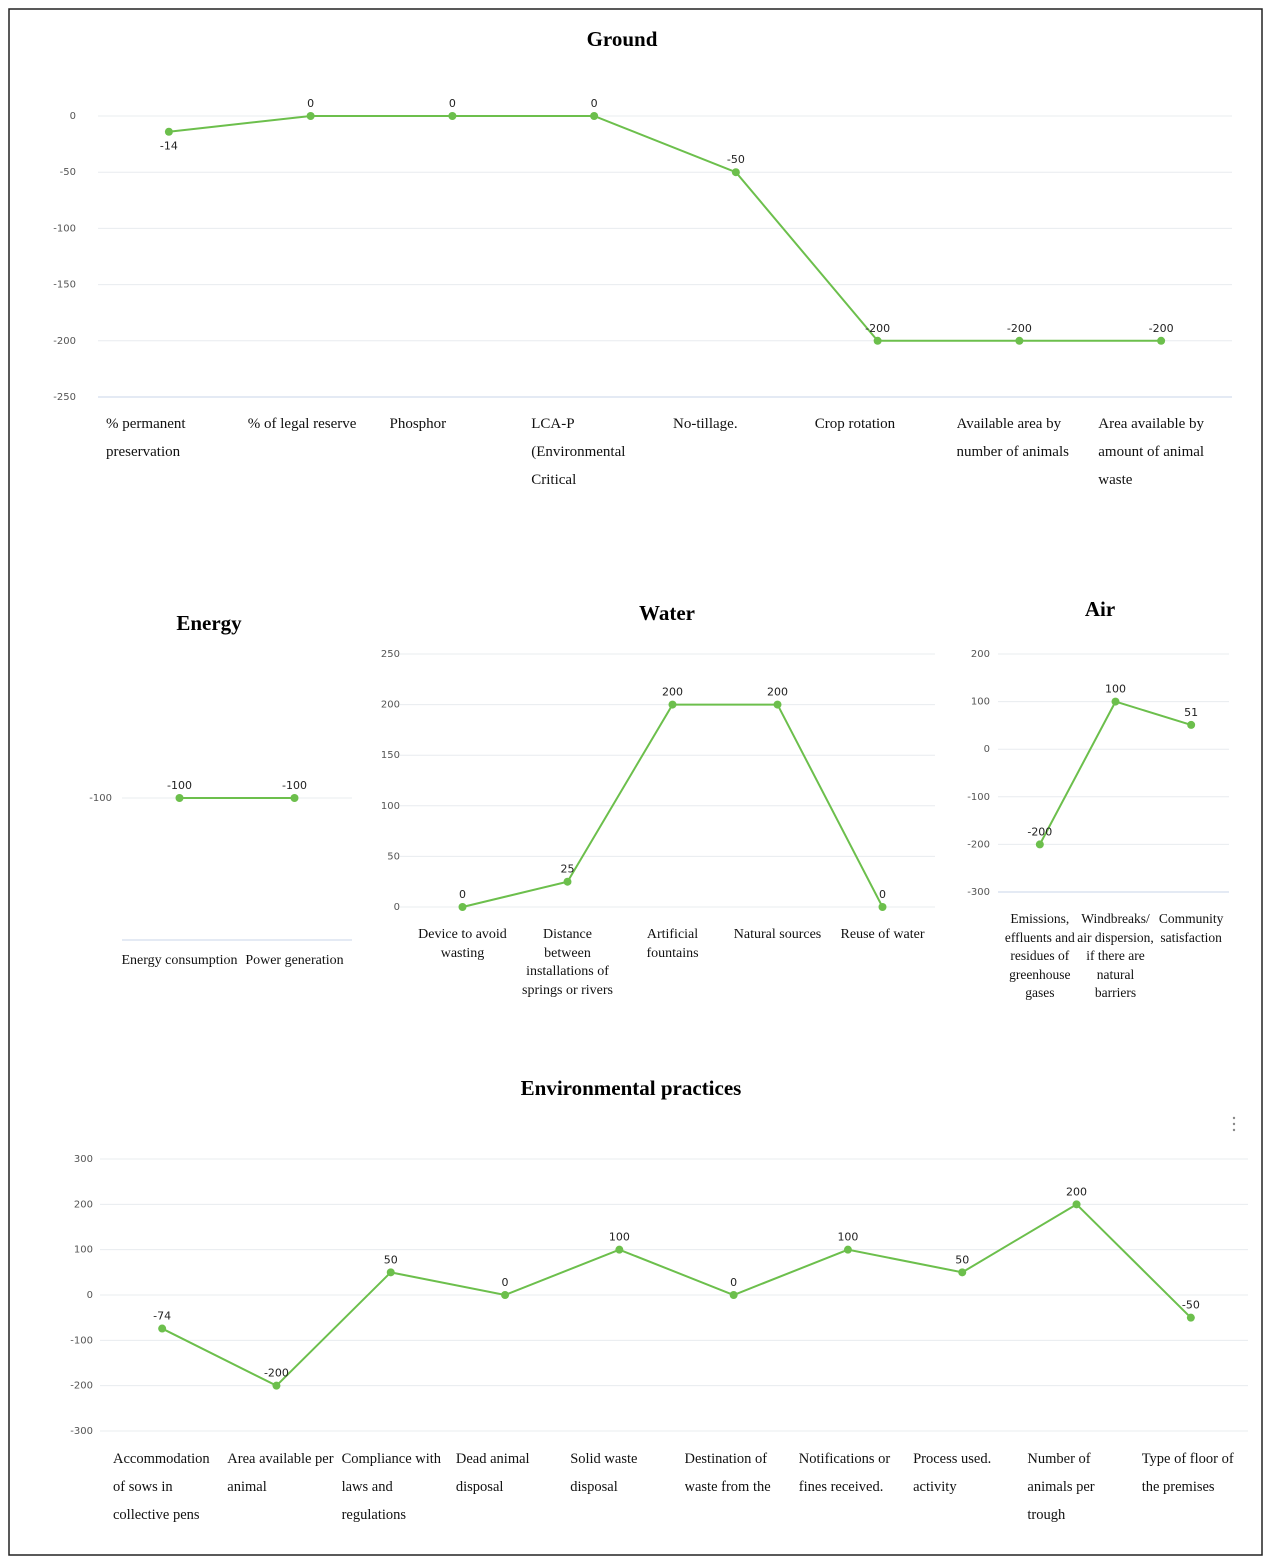 The height and width of the screenshot is (1562, 1271). Describe the element at coordinates (390, 755) in the screenshot. I see `y-tick-label: 150` at that location.